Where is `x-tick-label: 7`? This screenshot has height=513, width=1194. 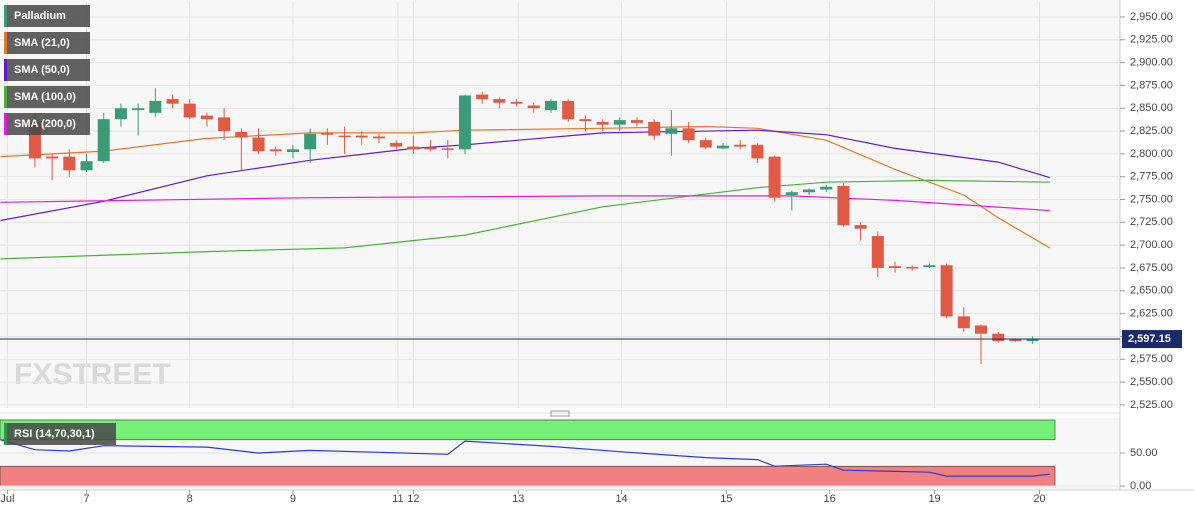
x-tick-label: 7 is located at coordinates (86, 499).